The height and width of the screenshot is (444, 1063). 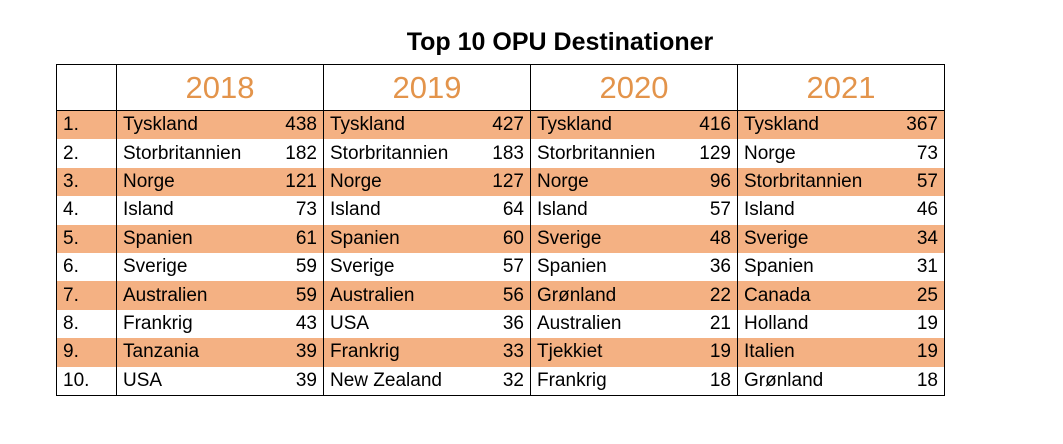 What do you see at coordinates (505, 210) in the screenshot?
I see `count-cell: 64` at bounding box center [505, 210].